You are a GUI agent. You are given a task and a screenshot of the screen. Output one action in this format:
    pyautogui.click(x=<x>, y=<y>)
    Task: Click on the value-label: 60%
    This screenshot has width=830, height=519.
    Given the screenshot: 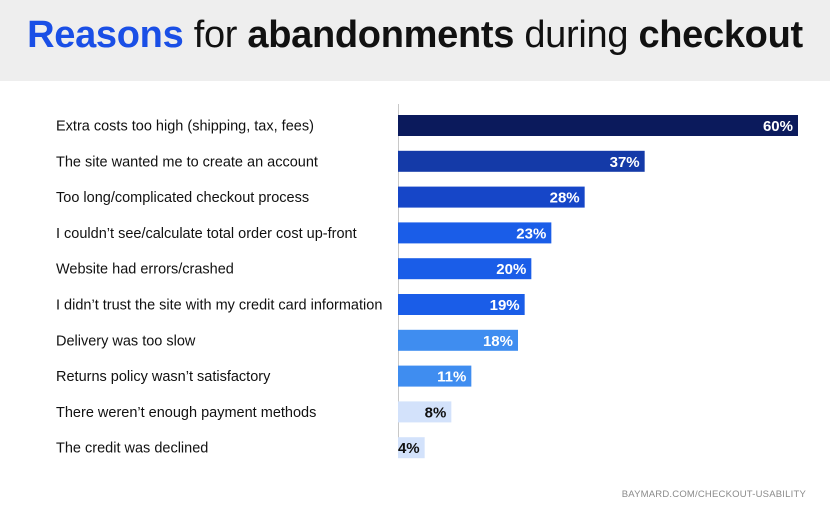 What is the action you would take?
    pyautogui.click(x=778, y=126)
    